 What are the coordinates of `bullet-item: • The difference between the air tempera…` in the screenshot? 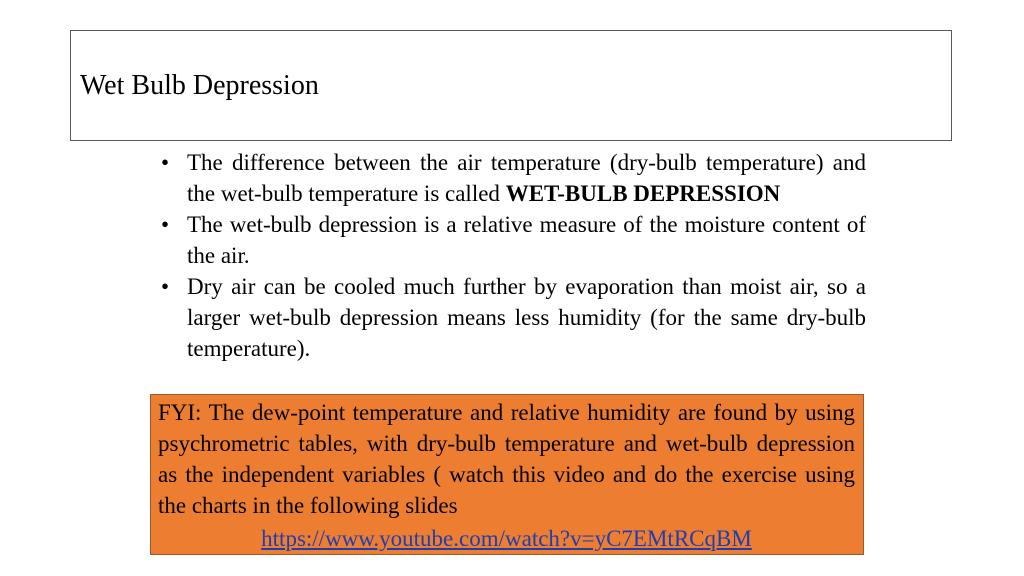 It's located at (510, 178).